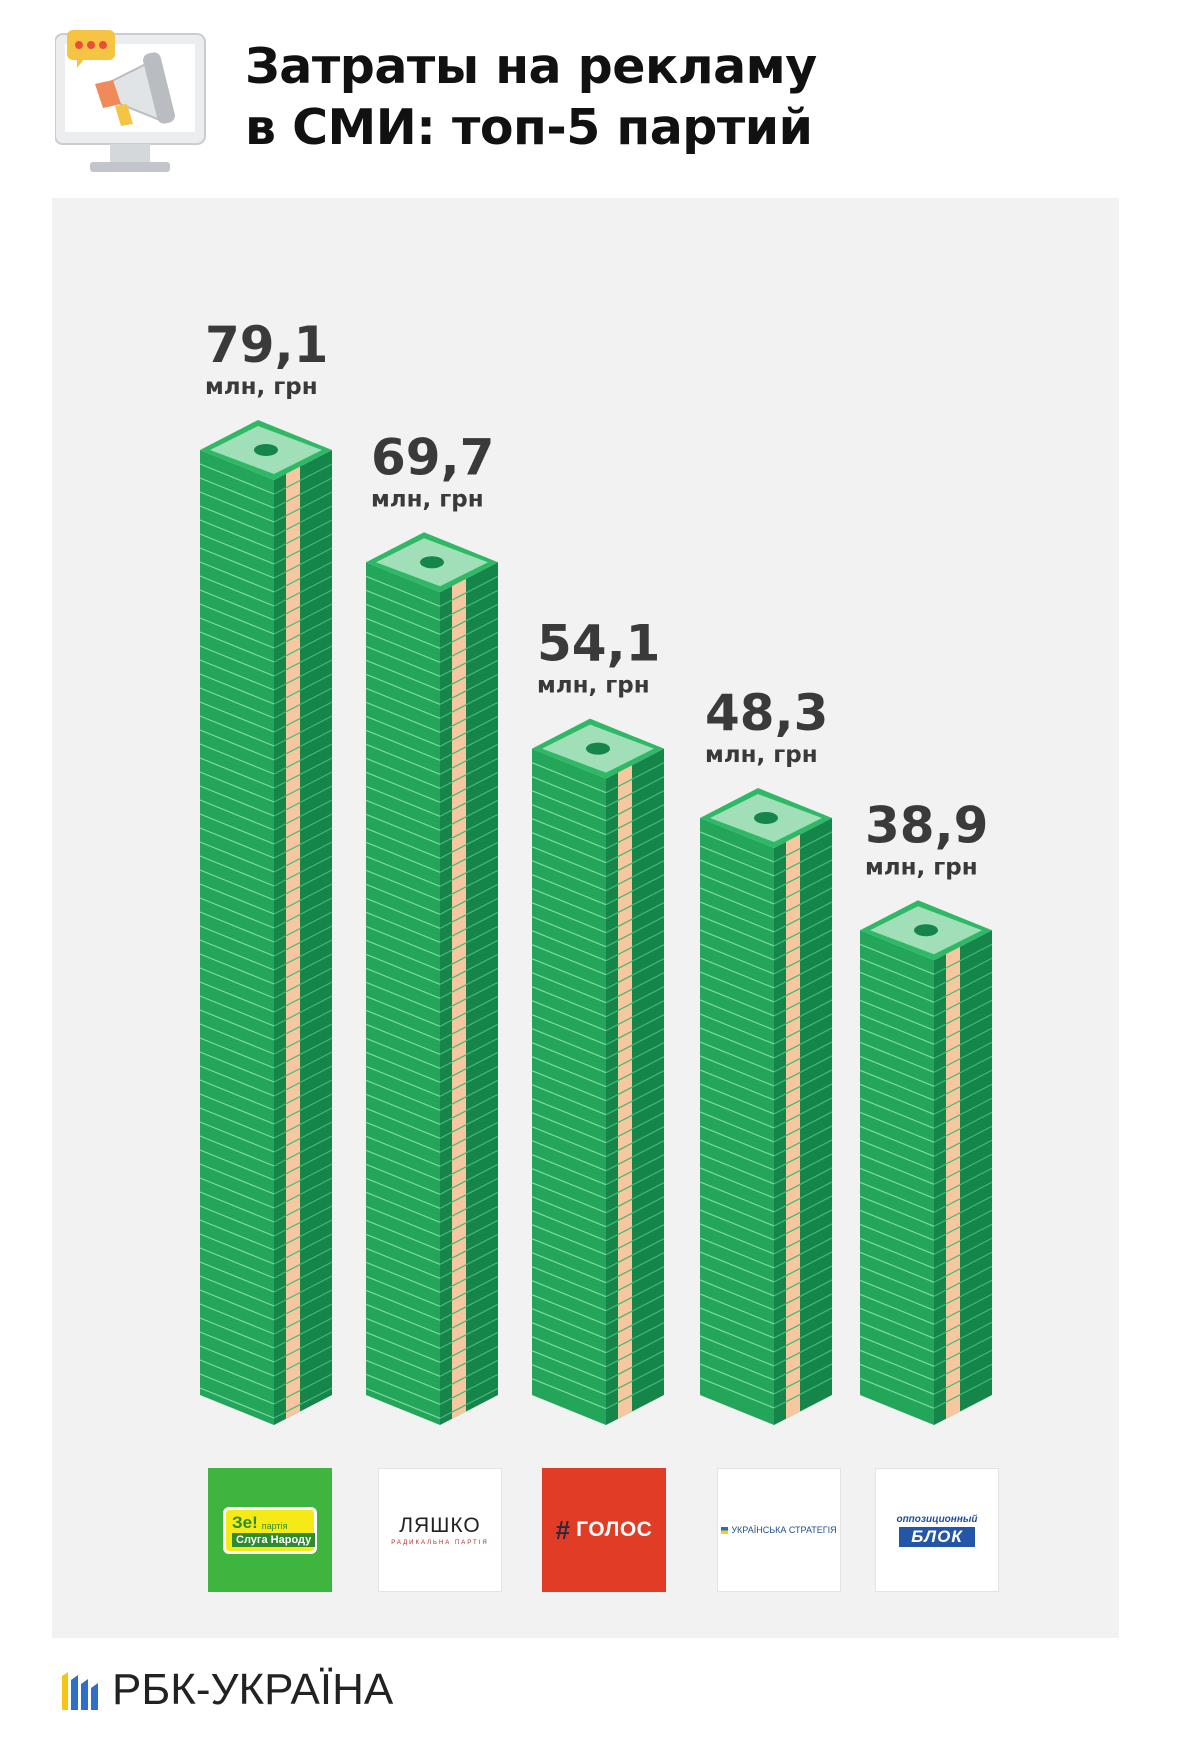 This screenshot has height=1754, width=1200. What do you see at coordinates (784, 1530) in the screenshot?
I see `strategy-name-label: УКРАЇНСЬКА СТРАТЕГІЯ` at bounding box center [784, 1530].